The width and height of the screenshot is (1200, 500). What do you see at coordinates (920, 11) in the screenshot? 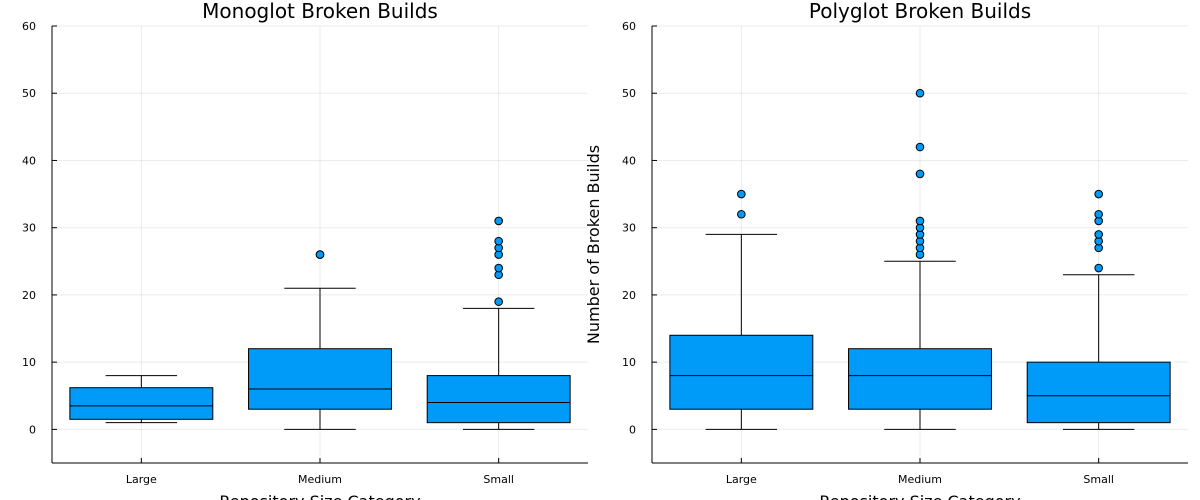
I see `chart-title: Polyglot Broken Builds` at bounding box center [920, 11].